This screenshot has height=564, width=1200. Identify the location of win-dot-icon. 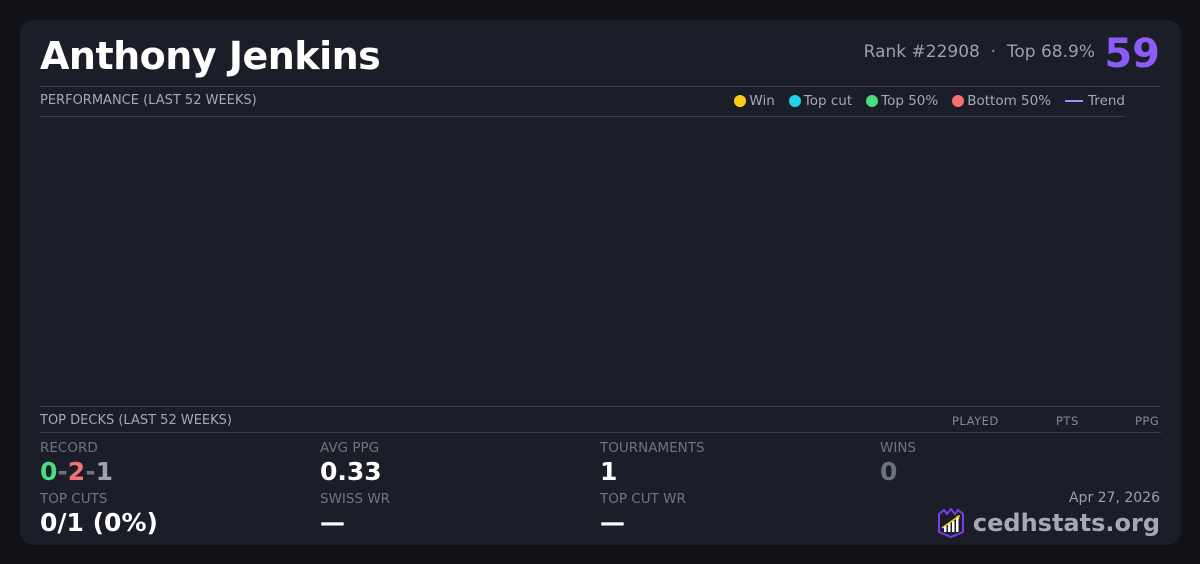
(740, 101).